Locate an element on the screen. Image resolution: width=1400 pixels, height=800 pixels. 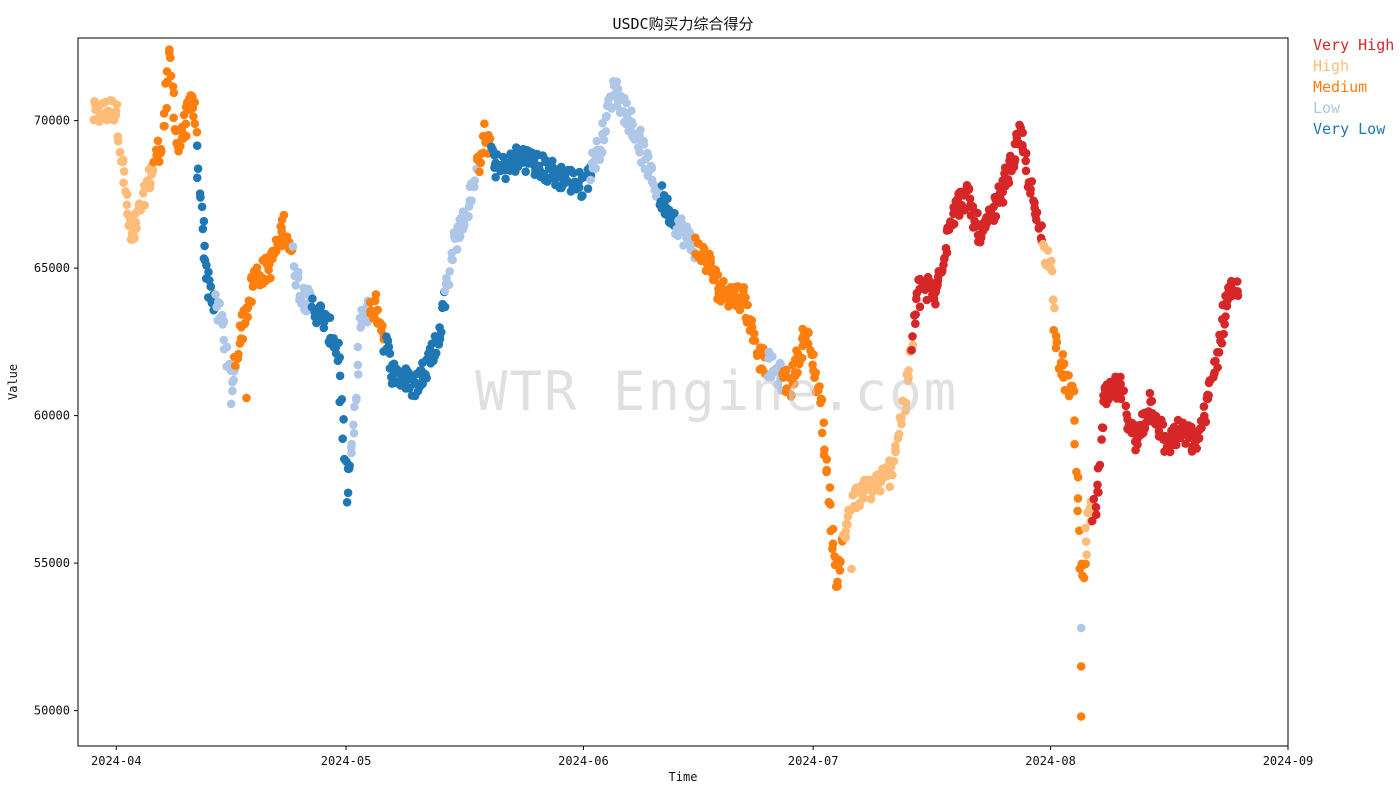
y-tick-label: 70000 is located at coordinates (52, 121).